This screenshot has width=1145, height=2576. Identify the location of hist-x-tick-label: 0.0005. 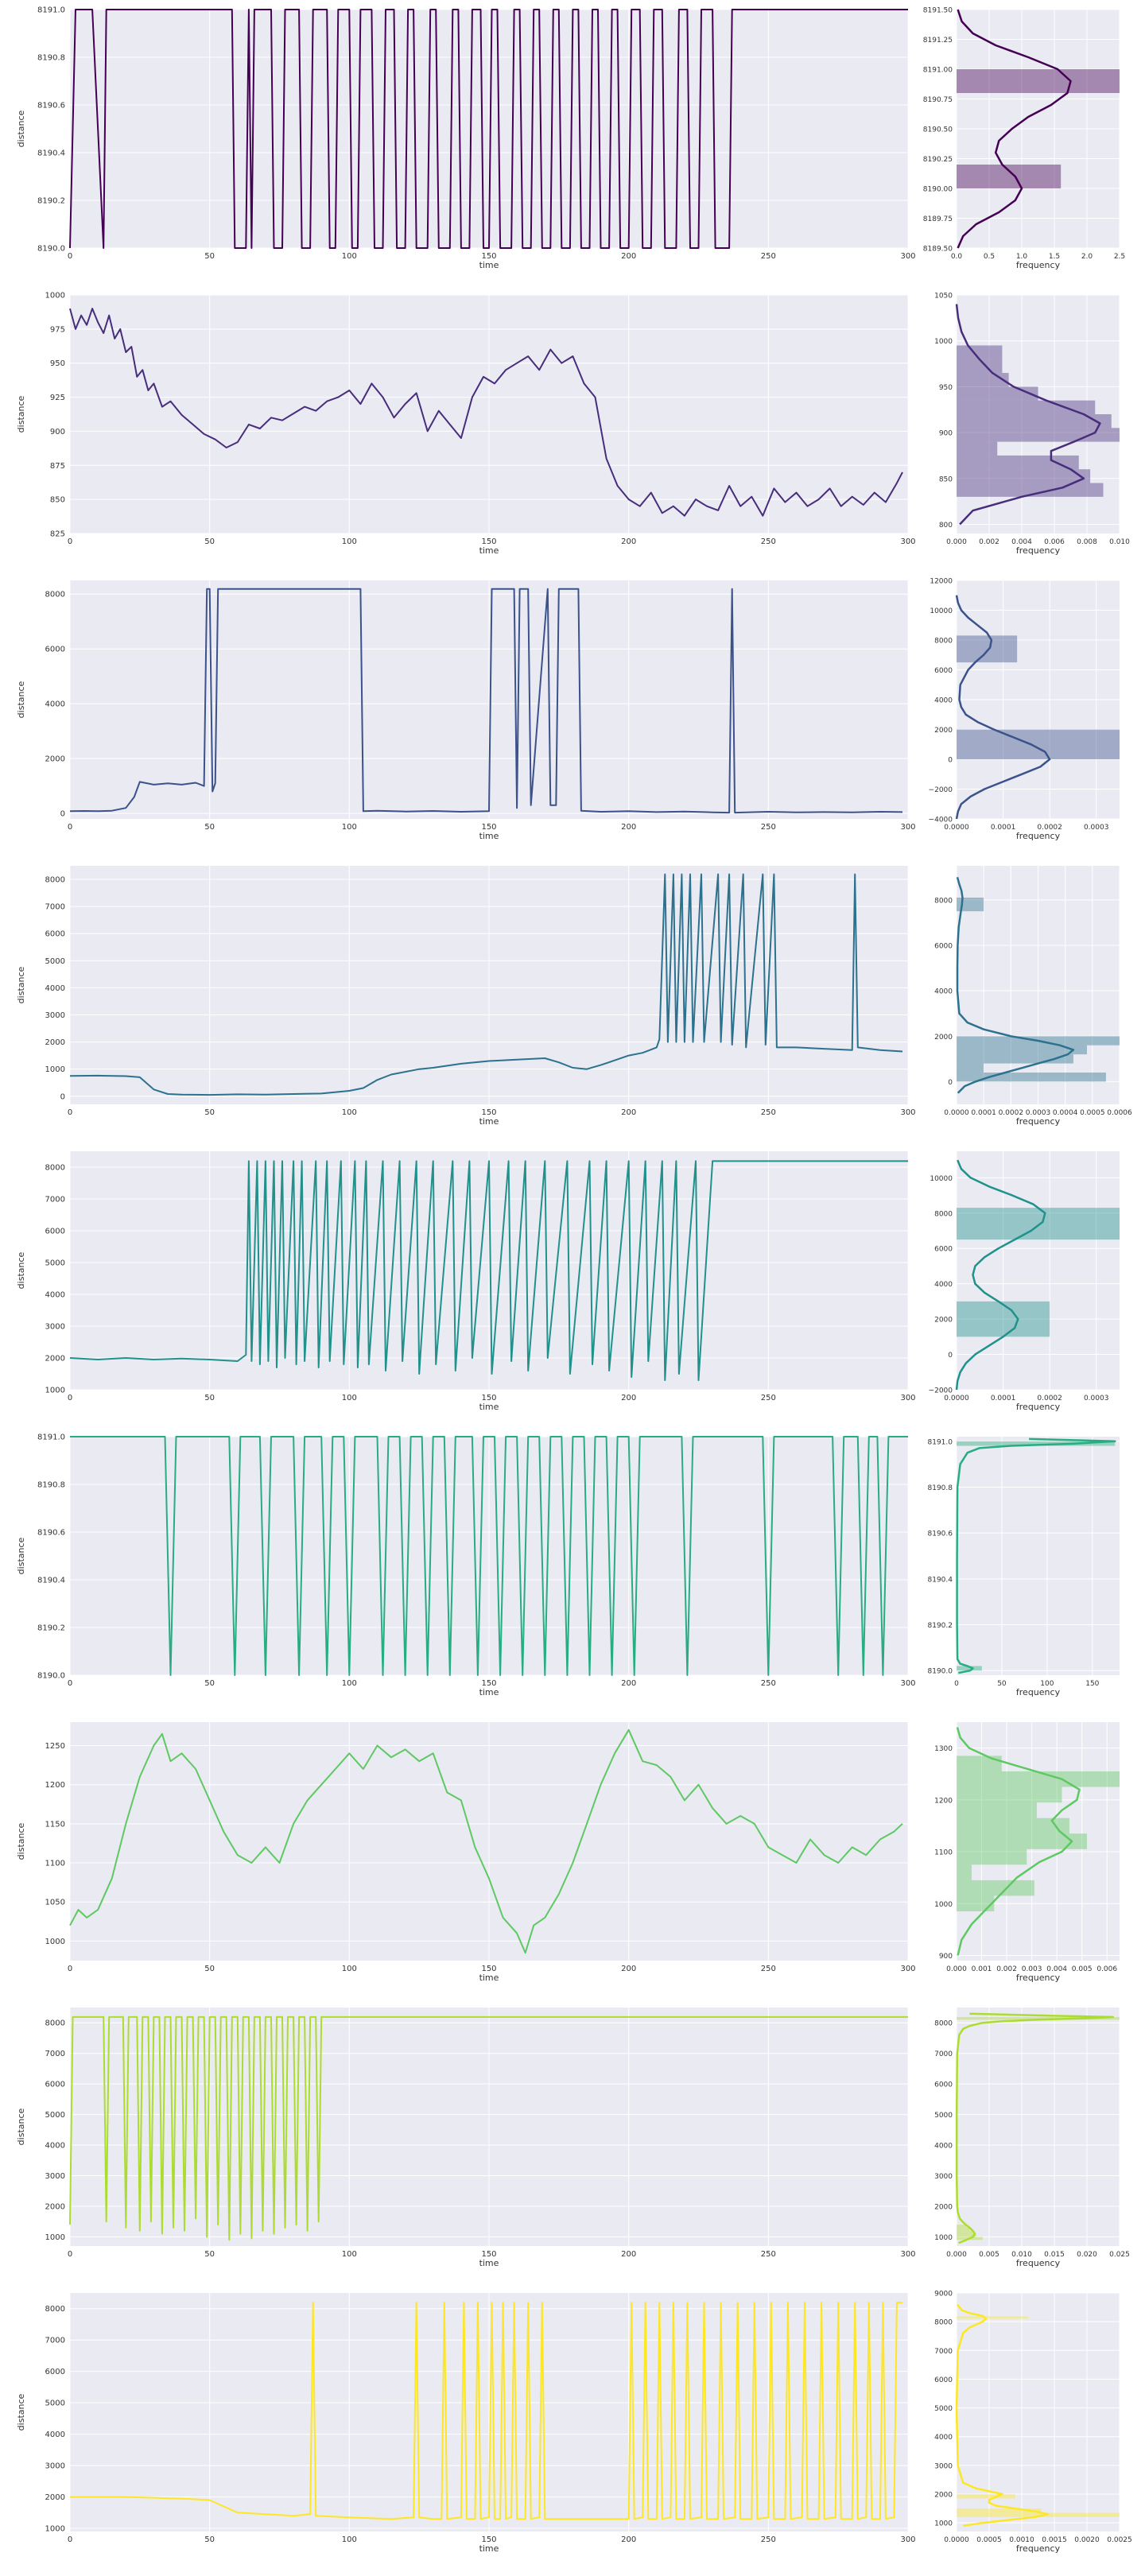
(989, 2540).